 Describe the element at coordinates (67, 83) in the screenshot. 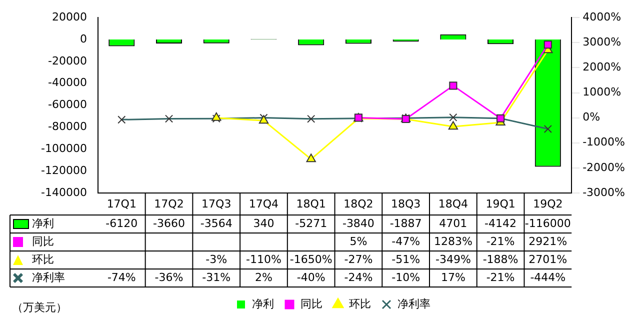

I see `y-tick-label: -40000` at that location.